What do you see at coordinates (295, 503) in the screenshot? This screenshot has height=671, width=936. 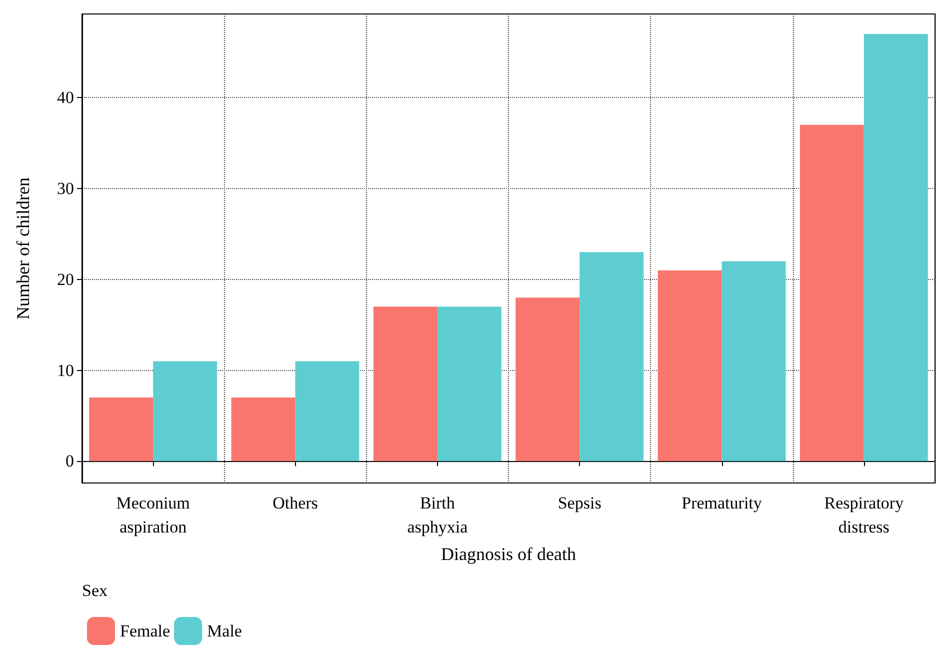 I see `x-tick-label: Others` at bounding box center [295, 503].